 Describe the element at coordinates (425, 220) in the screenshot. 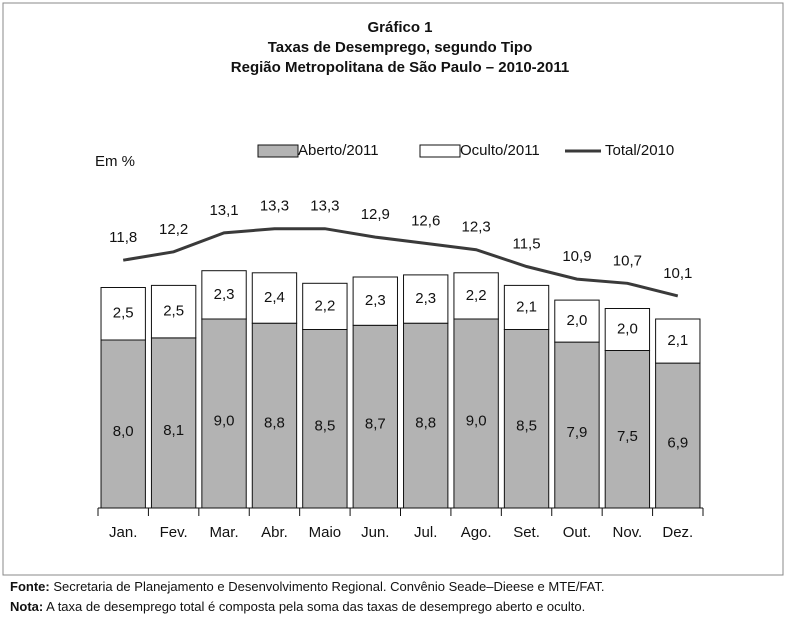

I see `data-label: 12,6` at that location.